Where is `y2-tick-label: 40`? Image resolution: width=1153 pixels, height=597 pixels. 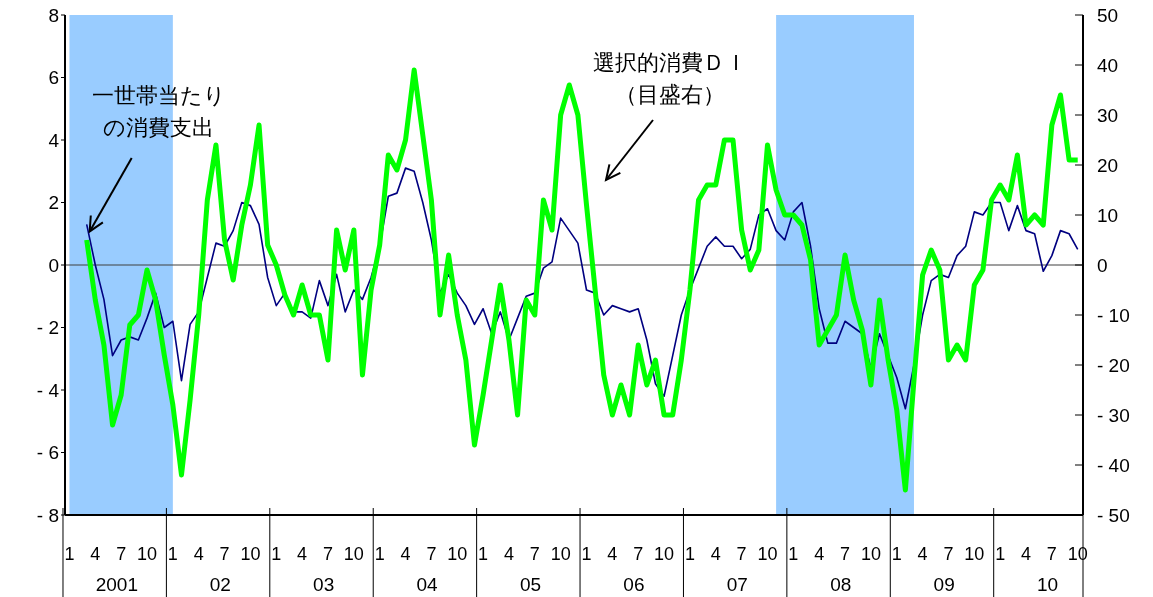
y2-tick-label: 40 is located at coordinates (1108, 65).